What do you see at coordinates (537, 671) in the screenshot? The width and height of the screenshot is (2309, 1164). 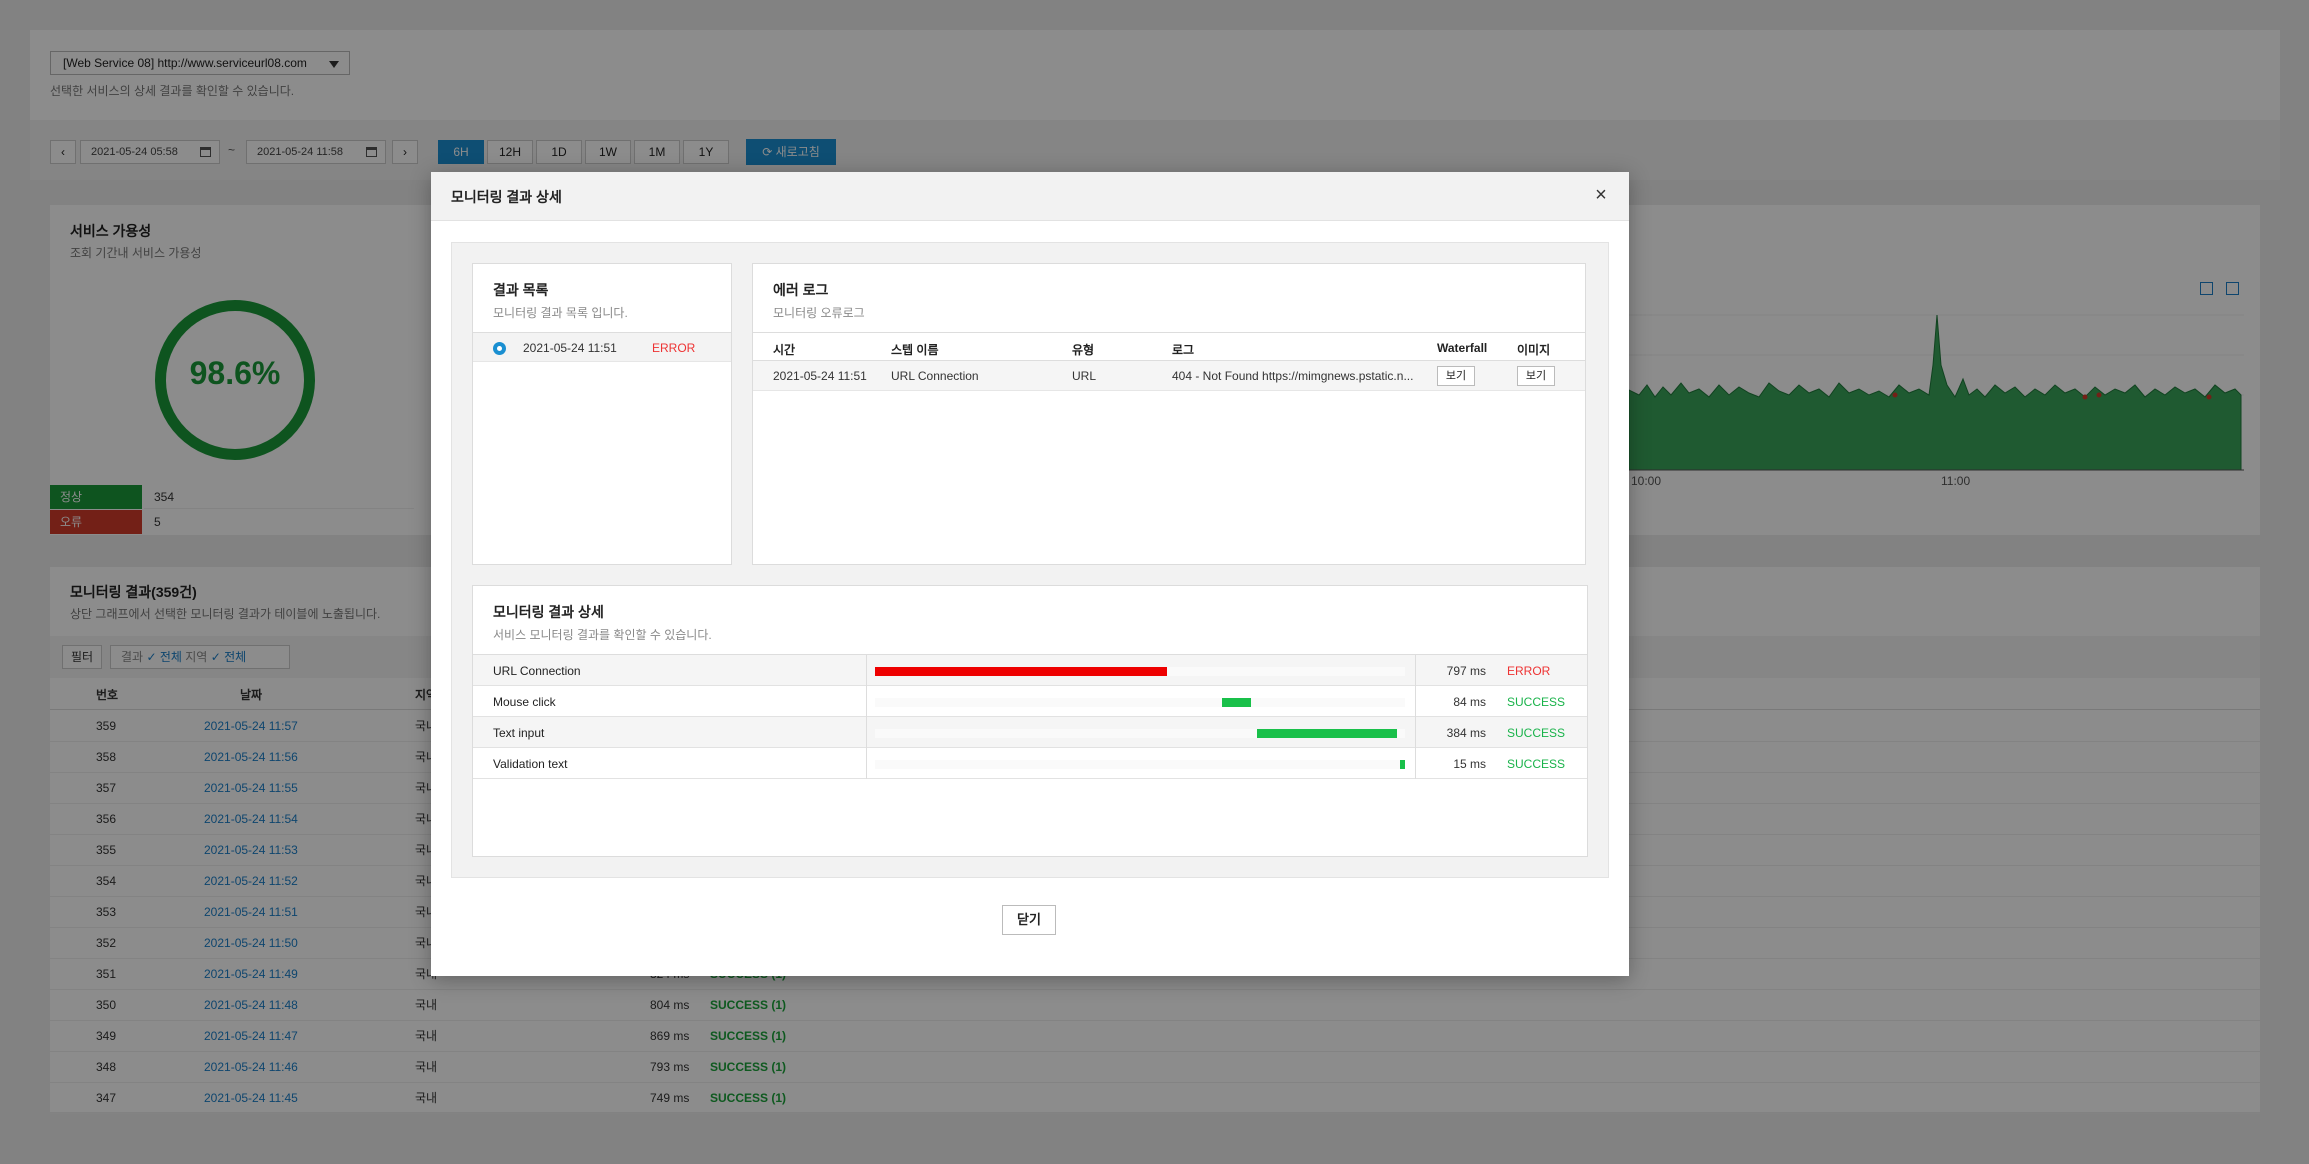 I see `step-name: URL Connection` at bounding box center [537, 671].